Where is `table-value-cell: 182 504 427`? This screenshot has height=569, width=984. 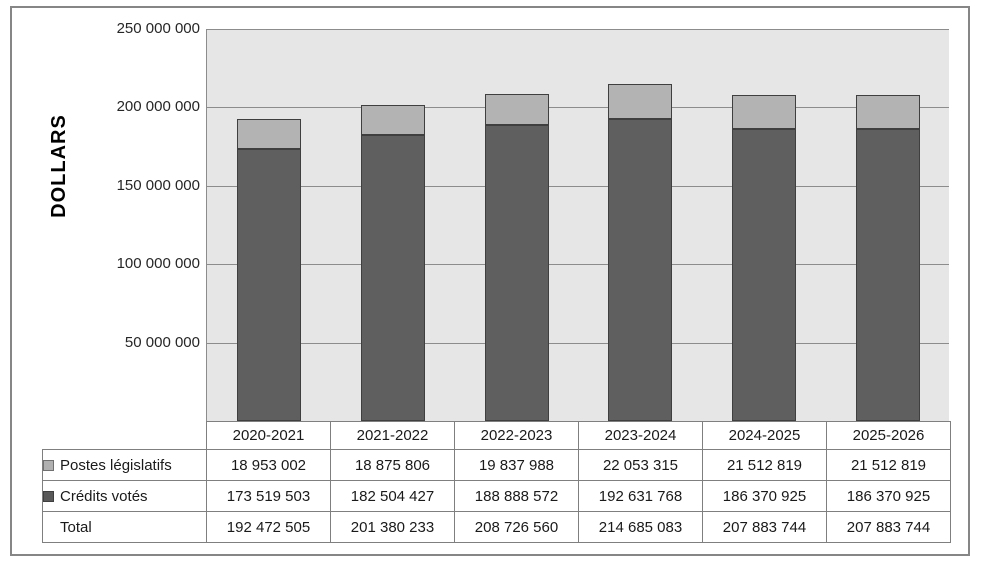
table-value-cell: 182 504 427 is located at coordinates (392, 496).